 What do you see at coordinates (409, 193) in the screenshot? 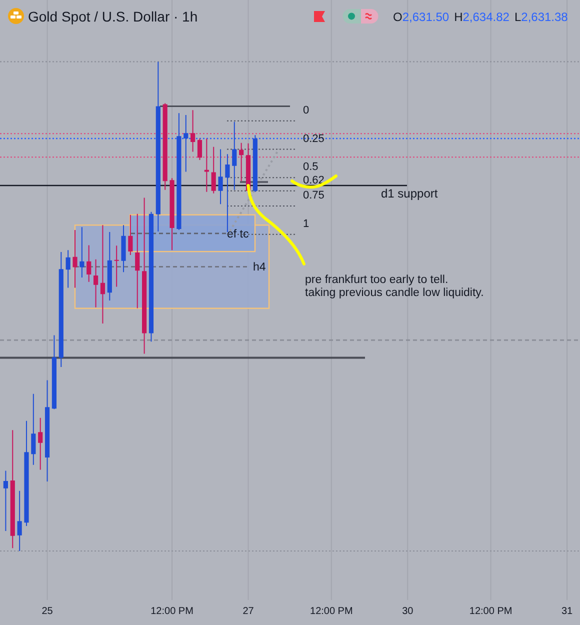
I see `ref-line-label: d1 support` at bounding box center [409, 193].